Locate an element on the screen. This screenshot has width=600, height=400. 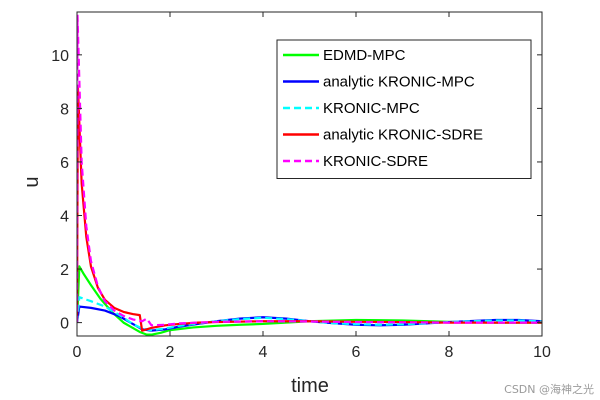
legend-label-2: KRONIC-MPC is located at coordinates (371, 108).